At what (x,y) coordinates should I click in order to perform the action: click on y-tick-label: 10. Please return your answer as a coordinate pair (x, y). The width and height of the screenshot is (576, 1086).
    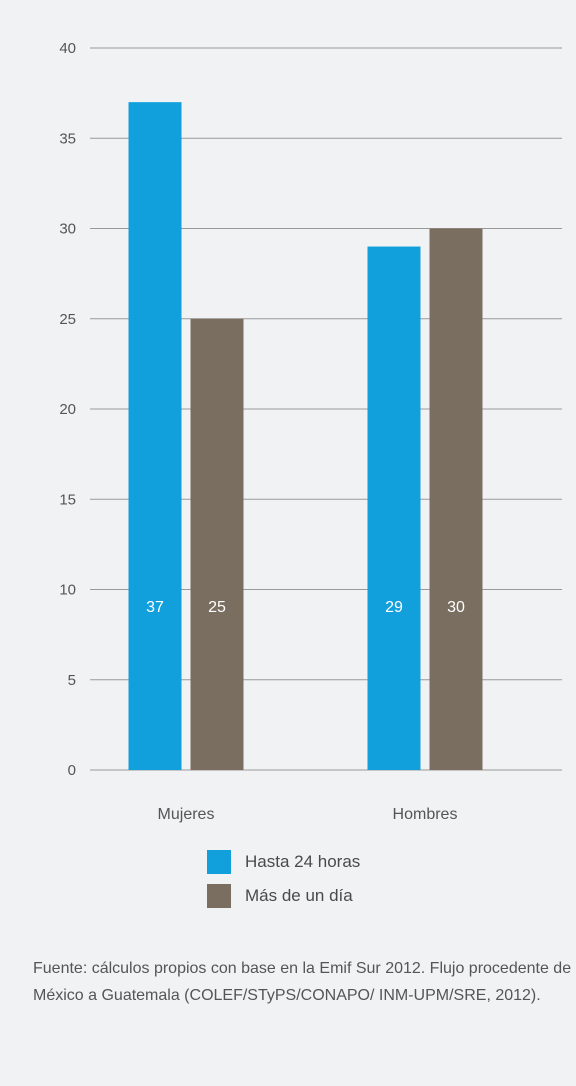
    Looking at the image, I should click on (67, 590).